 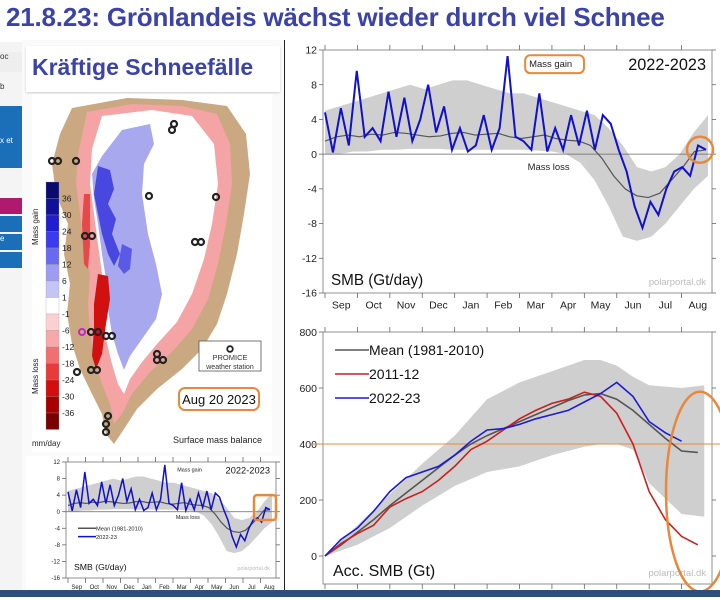 I want to click on colorbar-tick-label: 12, so click(x=67, y=265).